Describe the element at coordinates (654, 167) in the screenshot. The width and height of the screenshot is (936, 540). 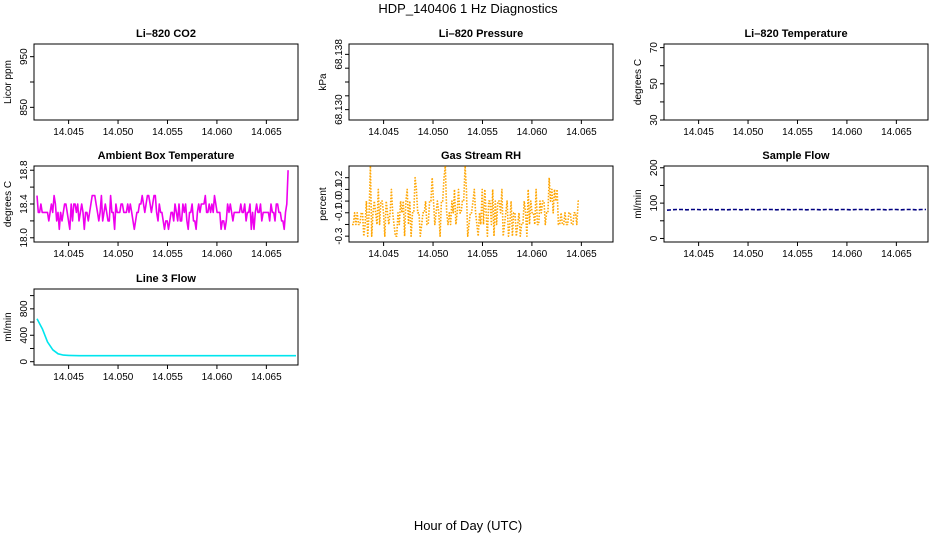
I see `y-tick-label: 200` at that location.